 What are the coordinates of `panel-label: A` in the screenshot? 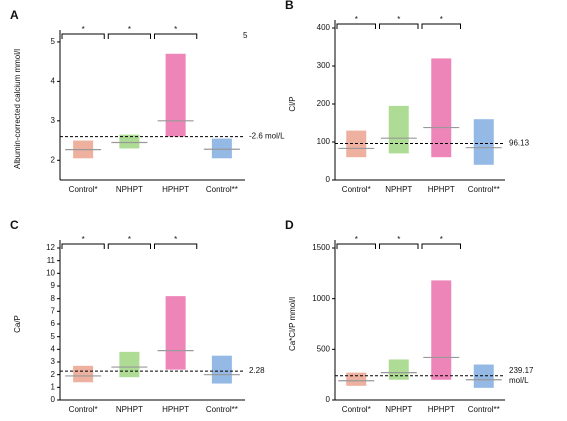 It's located at (14, 15).